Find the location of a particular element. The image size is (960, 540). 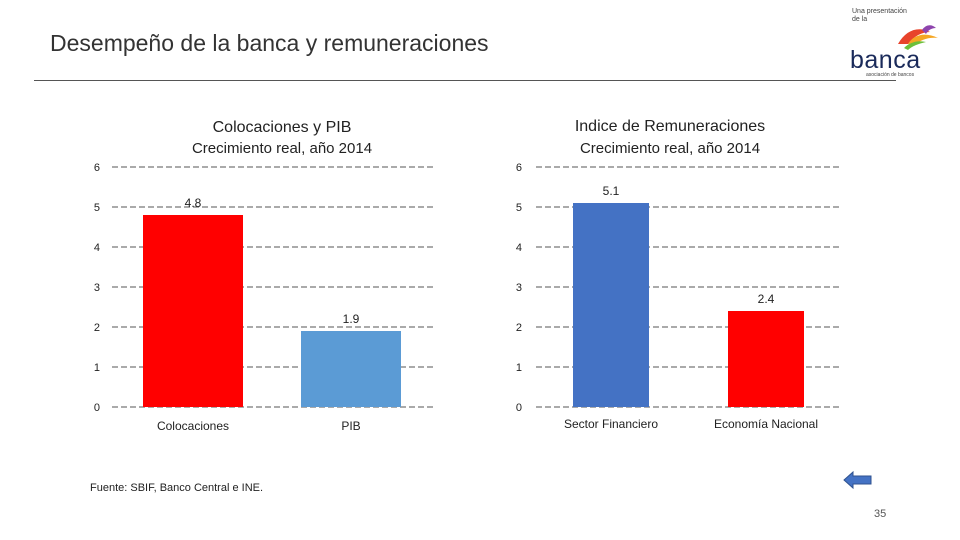

chart-title: Colocaciones y PIB is located at coordinates (282, 127).